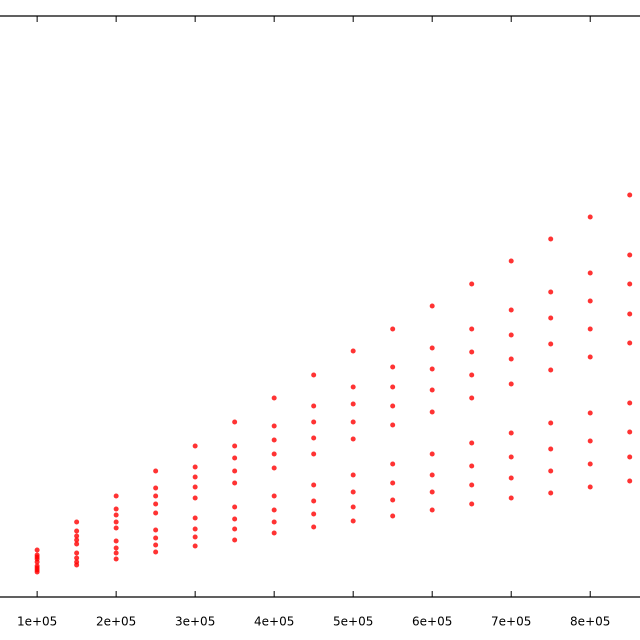 This screenshot has width=640, height=640. Describe the element at coordinates (116, 622) in the screenshot. I see `x-tick-label: 2e+05` at that location.